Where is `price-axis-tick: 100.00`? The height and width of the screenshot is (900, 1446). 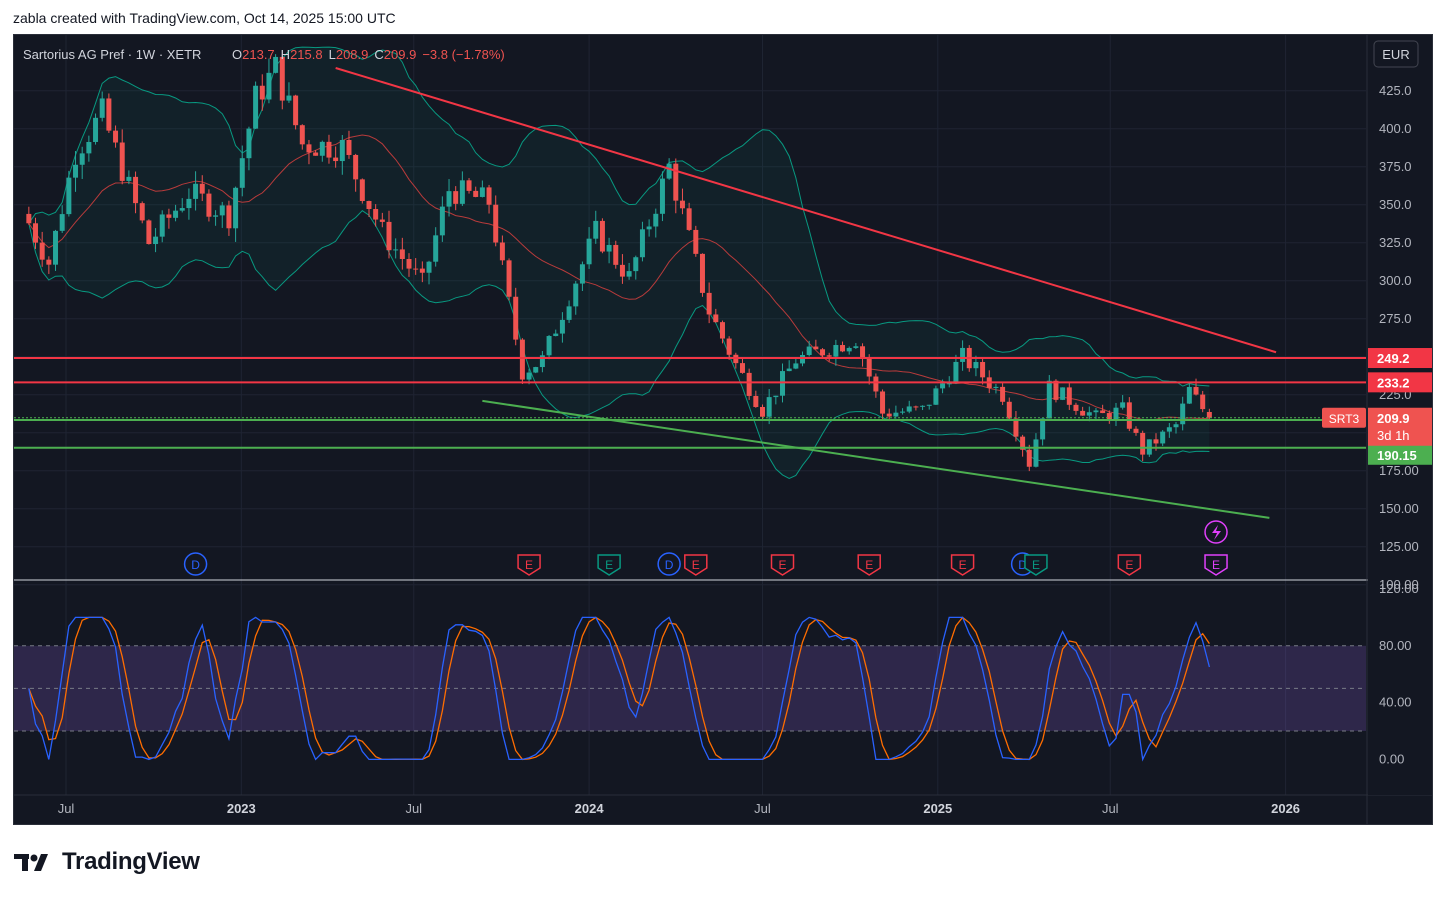 price-axis-tick: 100.00 is located at coordinates (1399, 584).